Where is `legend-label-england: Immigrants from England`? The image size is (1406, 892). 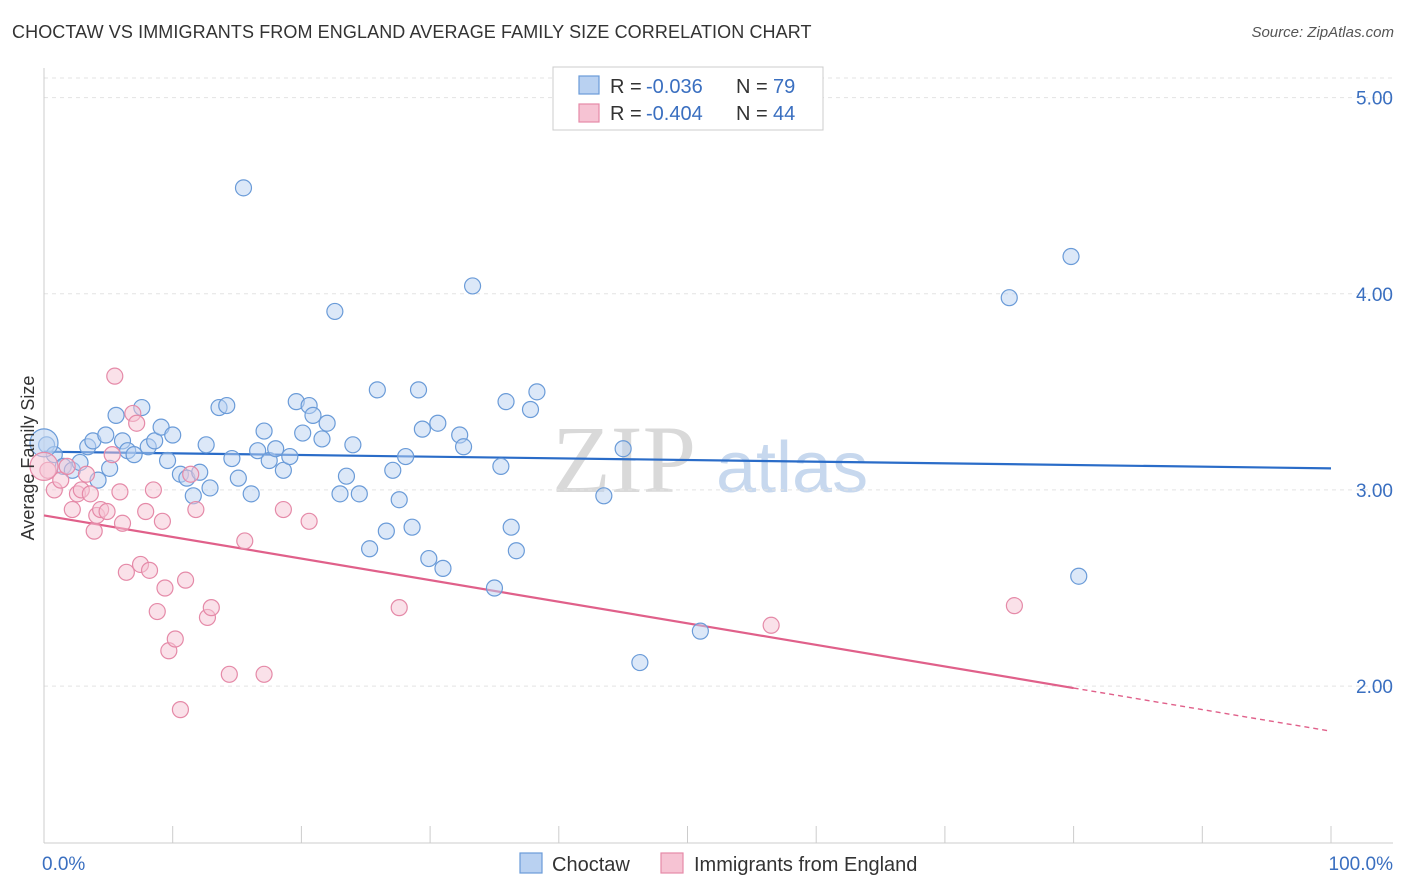 legend-label-england: Immigrants from England is located at coordinates (805, 865).